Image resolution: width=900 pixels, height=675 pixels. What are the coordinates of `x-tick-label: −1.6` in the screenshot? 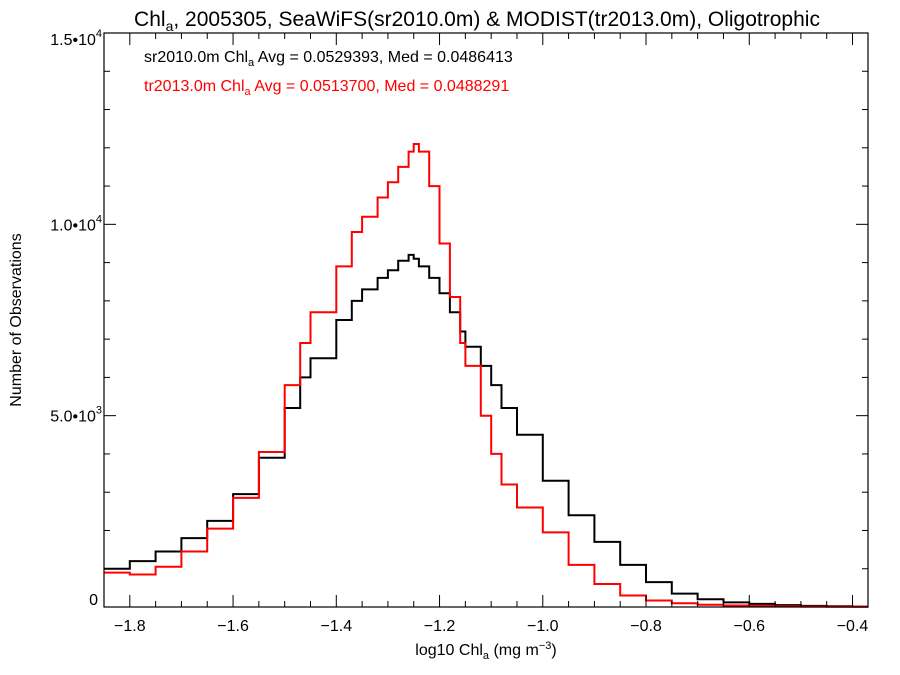 It's located at (233, 626).